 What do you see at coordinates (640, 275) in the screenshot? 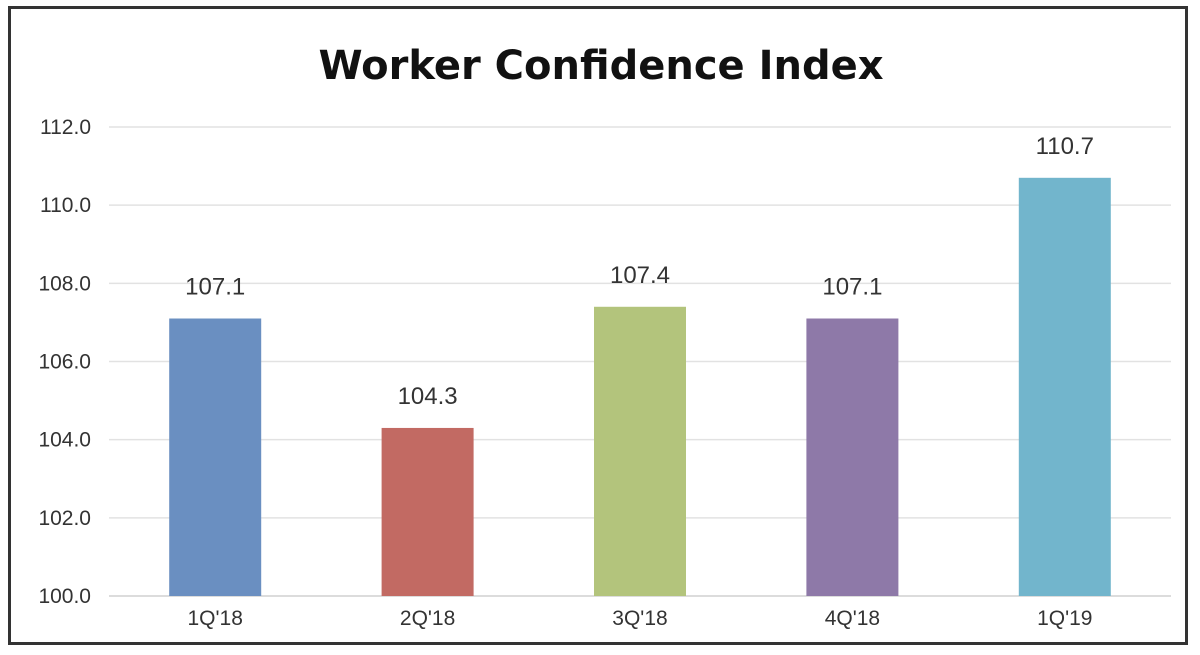
I see `data-label: 107.4` at bounding box center [640, 275].